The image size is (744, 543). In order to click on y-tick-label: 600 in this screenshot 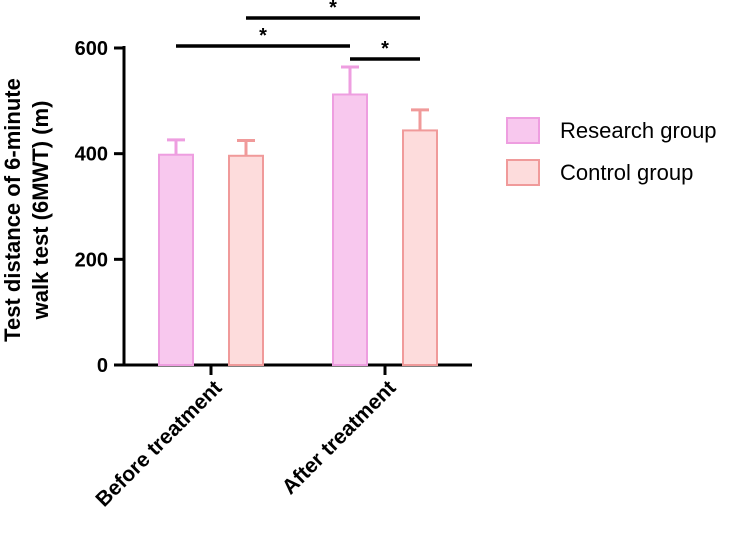, I will do `click(91, 49)`.